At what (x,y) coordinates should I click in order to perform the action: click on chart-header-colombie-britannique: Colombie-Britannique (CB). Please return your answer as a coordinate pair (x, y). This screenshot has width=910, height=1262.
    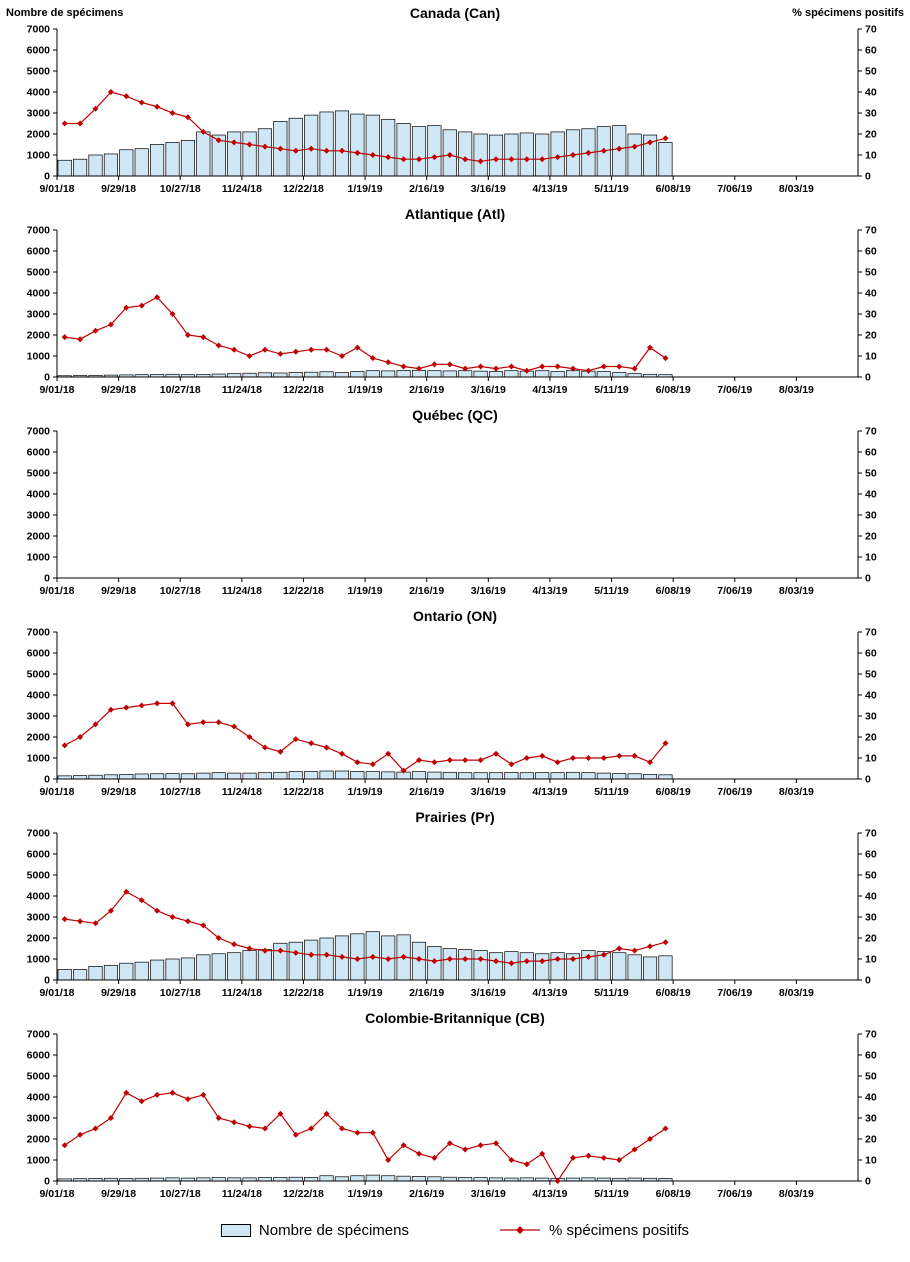
    Looking at the image, I should click on (455, 1018).